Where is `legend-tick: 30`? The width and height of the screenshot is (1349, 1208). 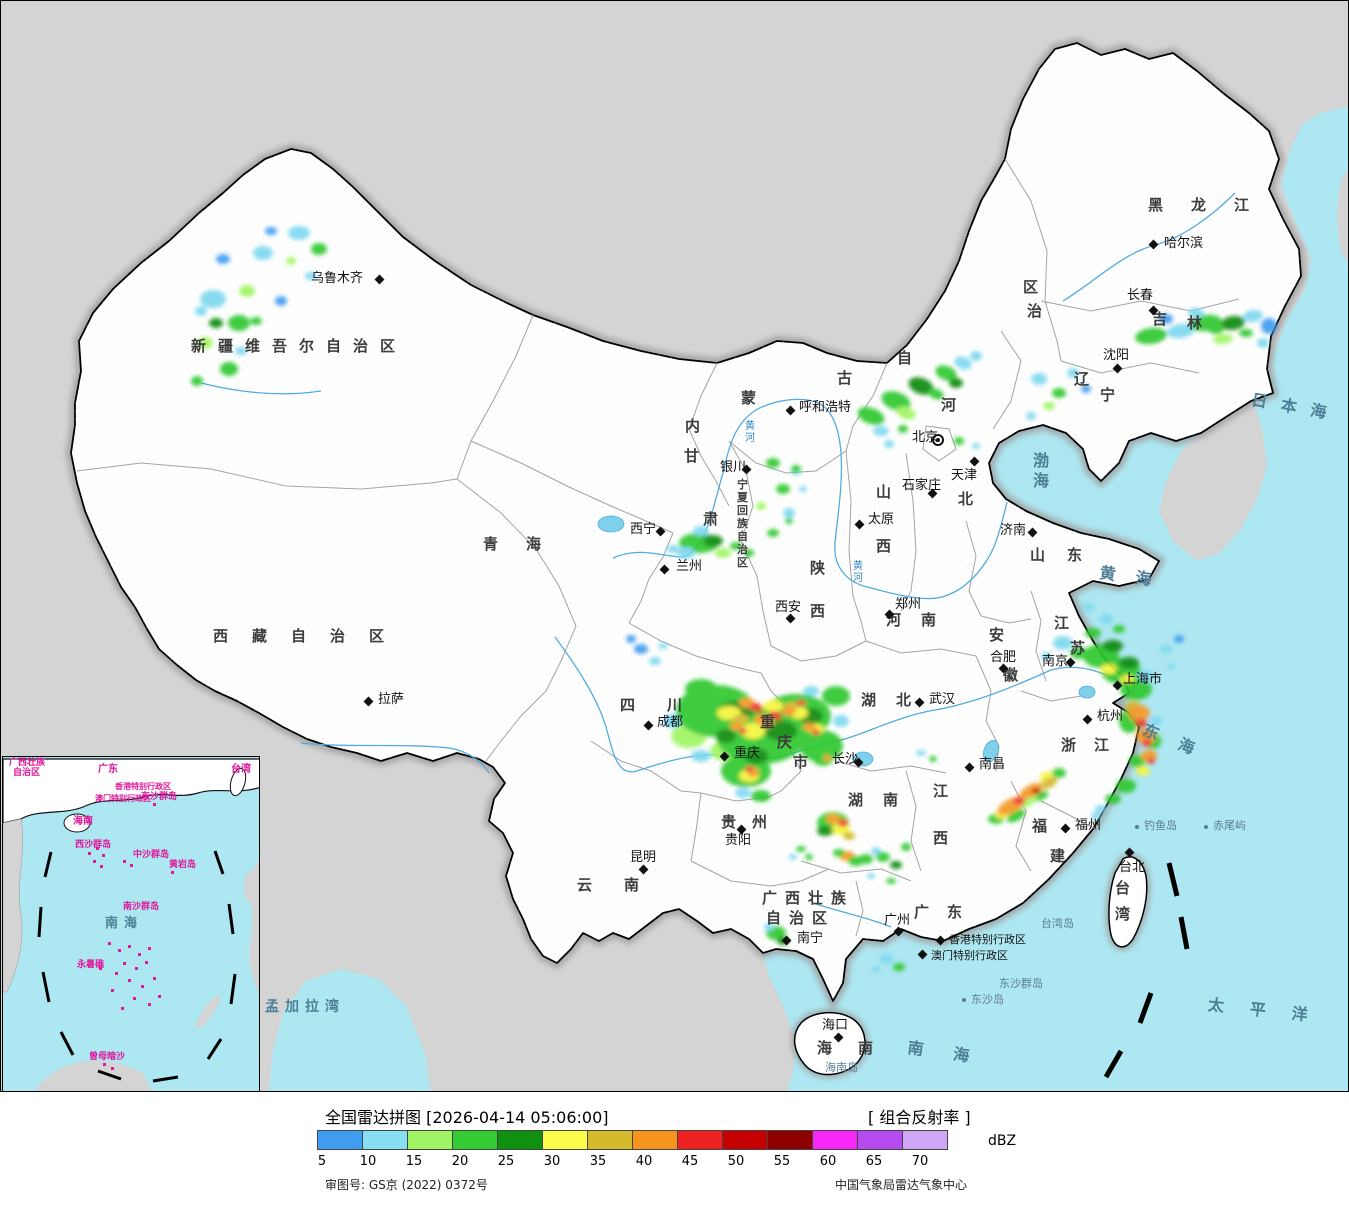
legend-tick: 30 is located at coordinates (552, 1161).